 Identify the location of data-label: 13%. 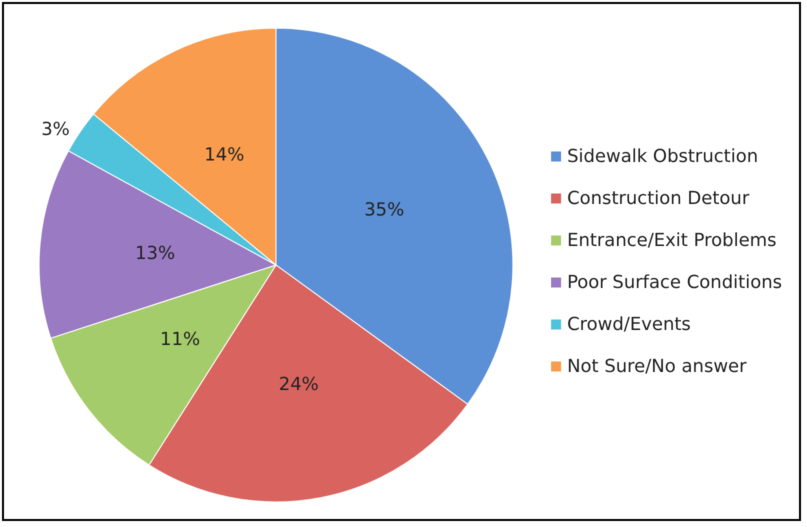
(155, 253).